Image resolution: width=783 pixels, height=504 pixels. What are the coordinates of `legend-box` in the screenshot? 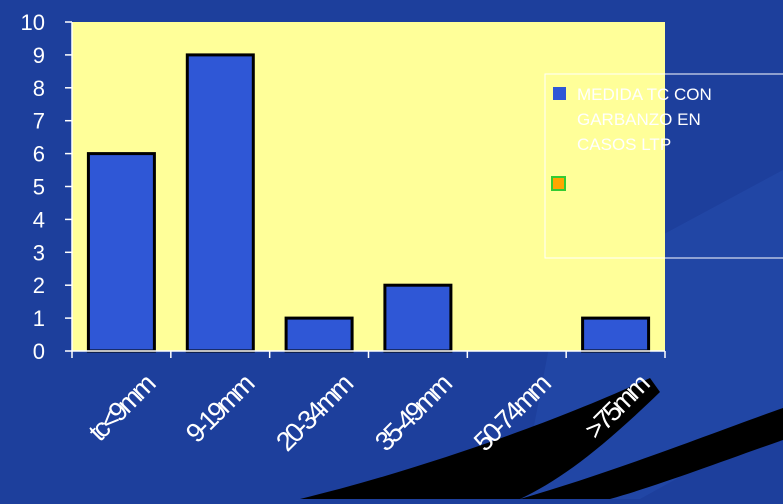 It's located at (663, 166).